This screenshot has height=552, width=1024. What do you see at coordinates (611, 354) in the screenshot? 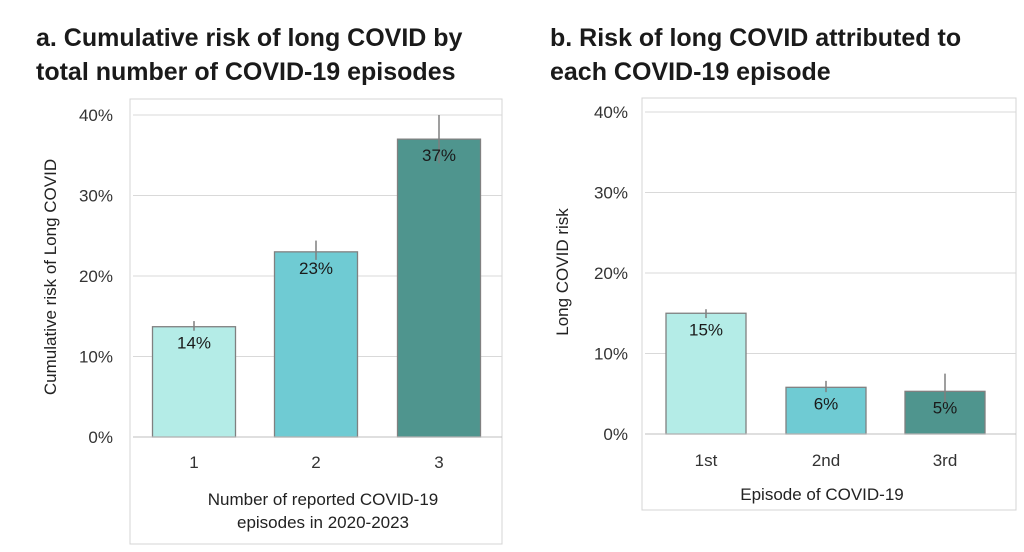
I see `panel-b-y-tick-label: 10%` at bounding box center [611, 354].